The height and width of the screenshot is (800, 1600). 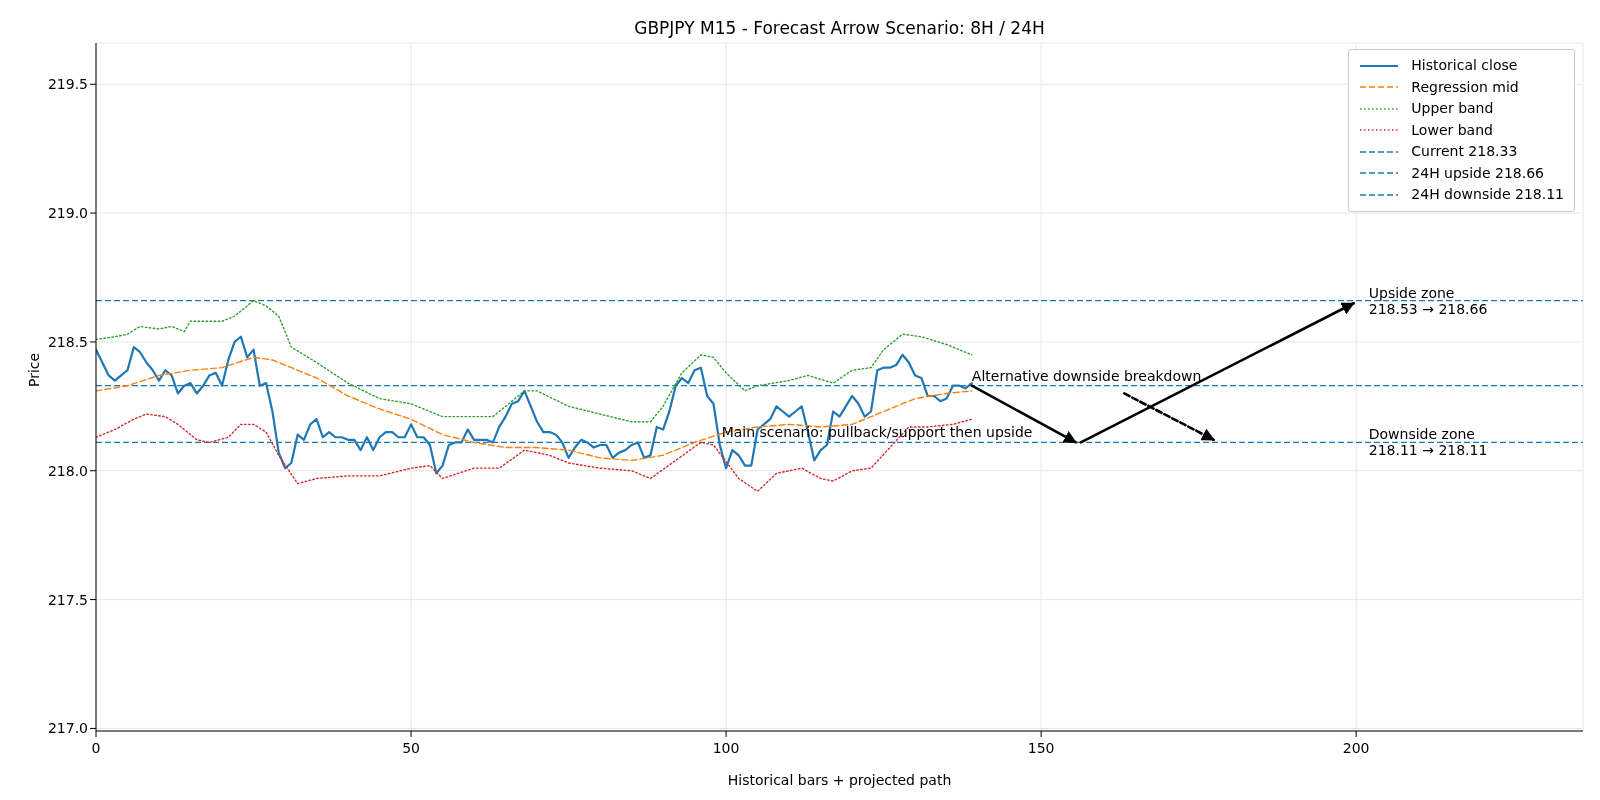 I want to click on x-tick-label: 50, so click(x=411, y=748).